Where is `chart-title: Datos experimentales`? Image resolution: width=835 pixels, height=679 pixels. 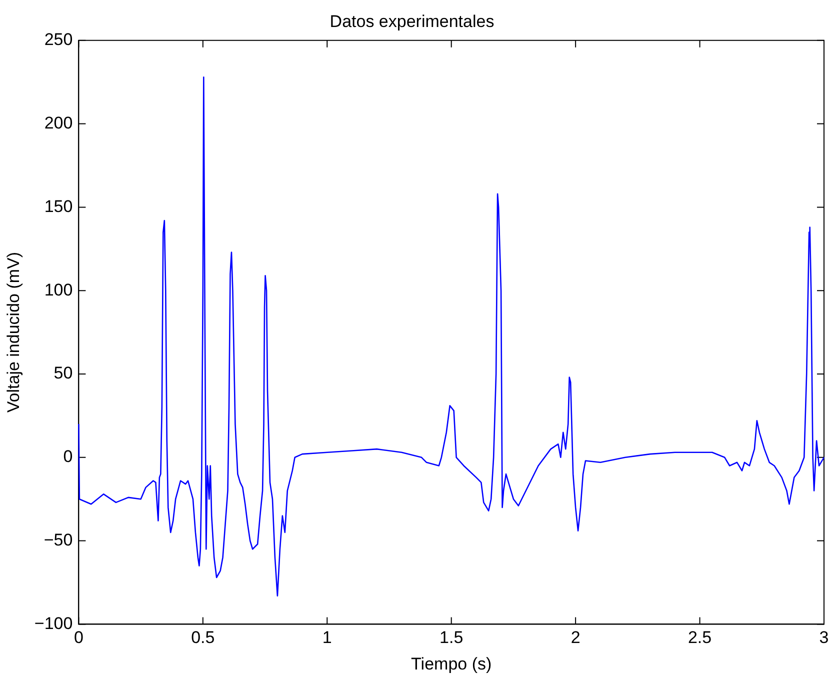
chart-title: Datos experimentales is located at coordinates (412, 21).